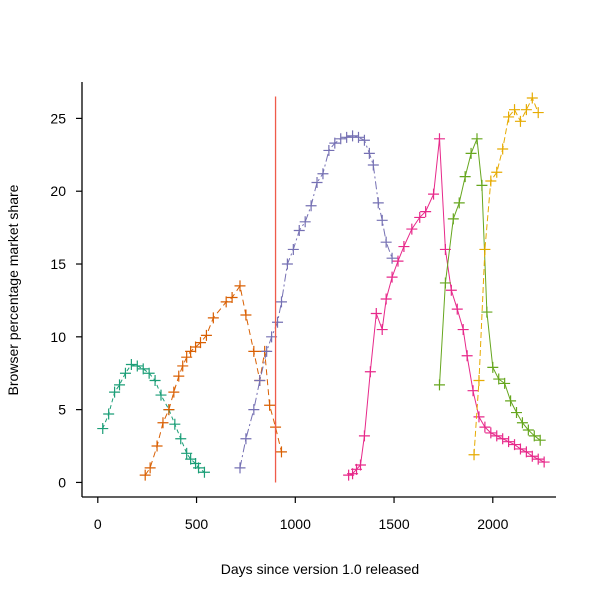 Image resolution: width=600 pixels, height=600 pixels. Describe the element at coordinates (492, 524) in the screenshot. I see `x-tick-label: 2000` at that location.